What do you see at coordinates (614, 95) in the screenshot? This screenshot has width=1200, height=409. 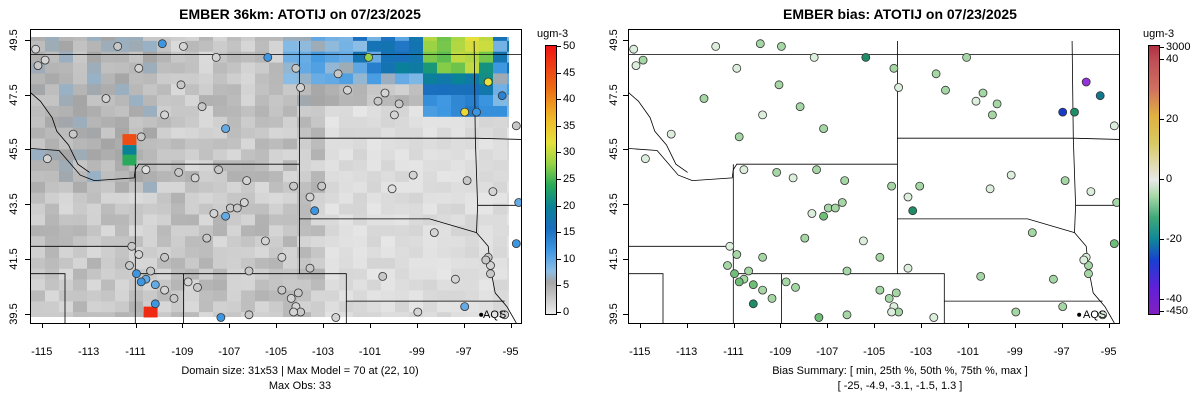 I see `bias-y-tick-label: 47.5` at bounding box center [614, 95].